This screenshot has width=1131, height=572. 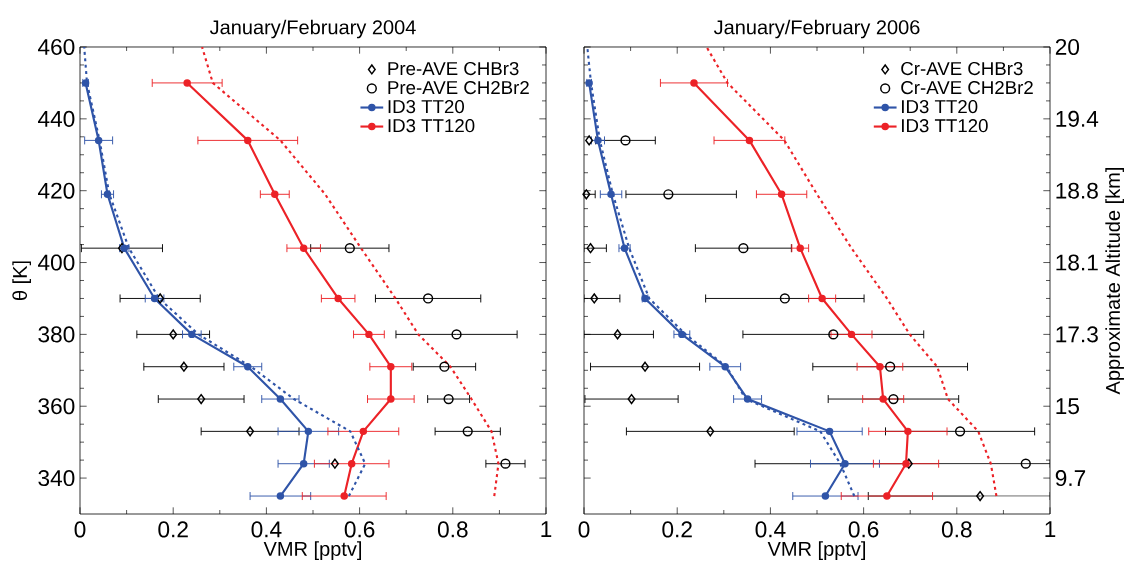 I want to click on text: 15, so click(x=1067, y=406).